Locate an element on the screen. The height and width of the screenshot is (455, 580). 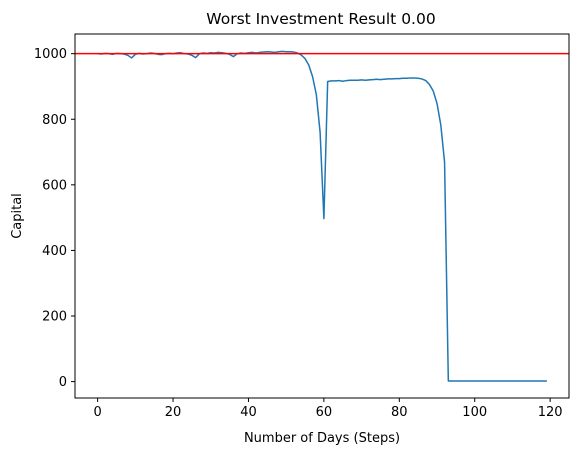
y-axis-label: Capital is located at coordinates (17, 216).